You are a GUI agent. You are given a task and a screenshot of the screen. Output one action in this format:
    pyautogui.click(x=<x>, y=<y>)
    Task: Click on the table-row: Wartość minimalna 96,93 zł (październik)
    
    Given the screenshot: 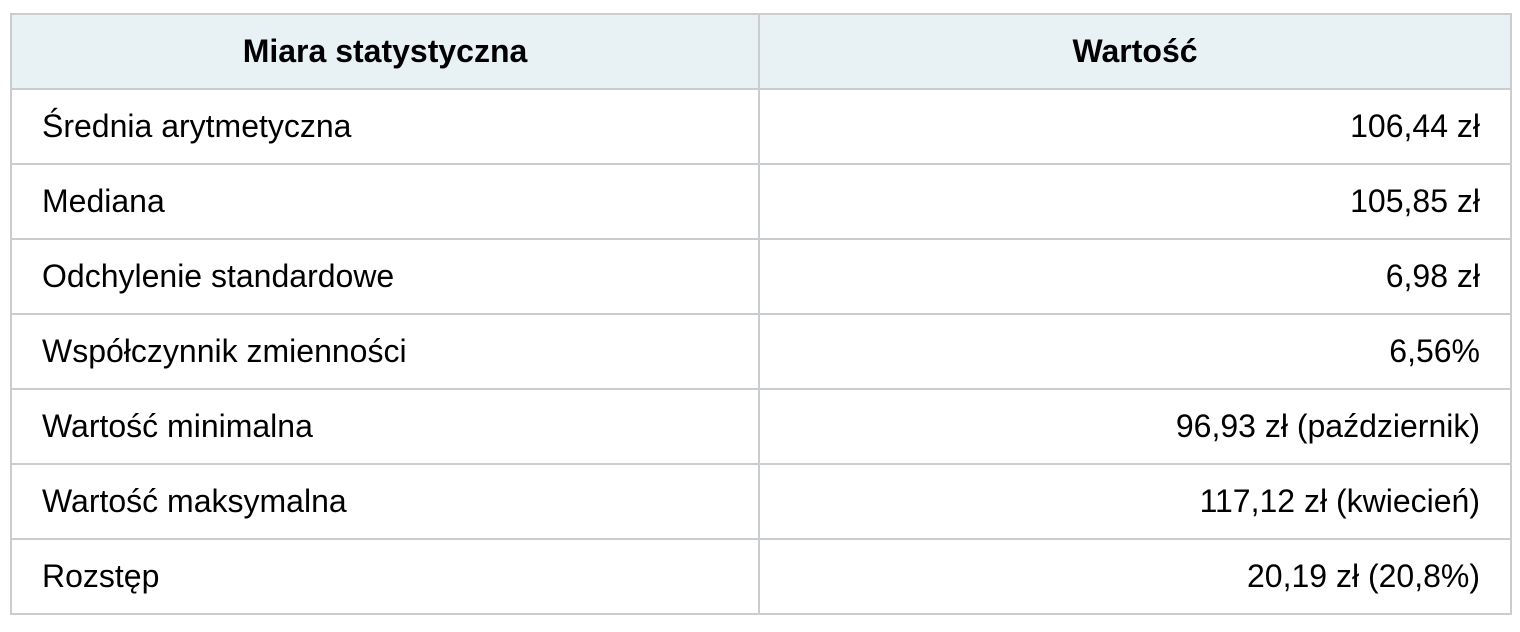 What is the action you would take?
    pyautogui.click(x=761, y=426)
    